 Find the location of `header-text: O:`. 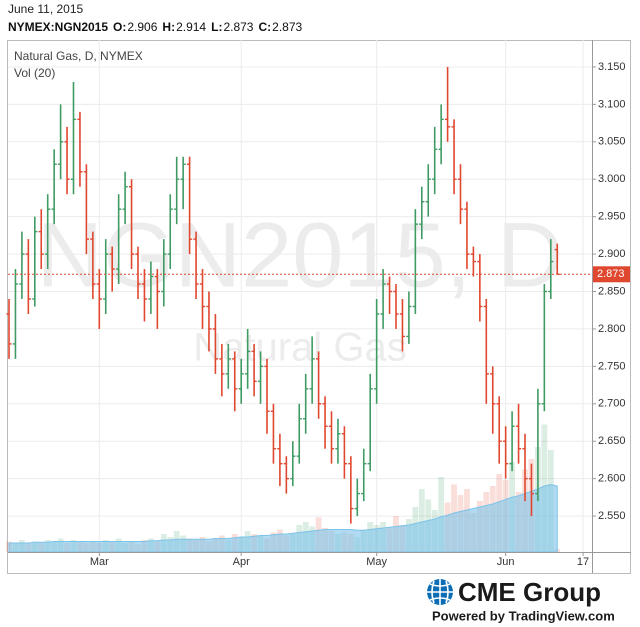

header-text: O: is located at coordinates (119, 27).